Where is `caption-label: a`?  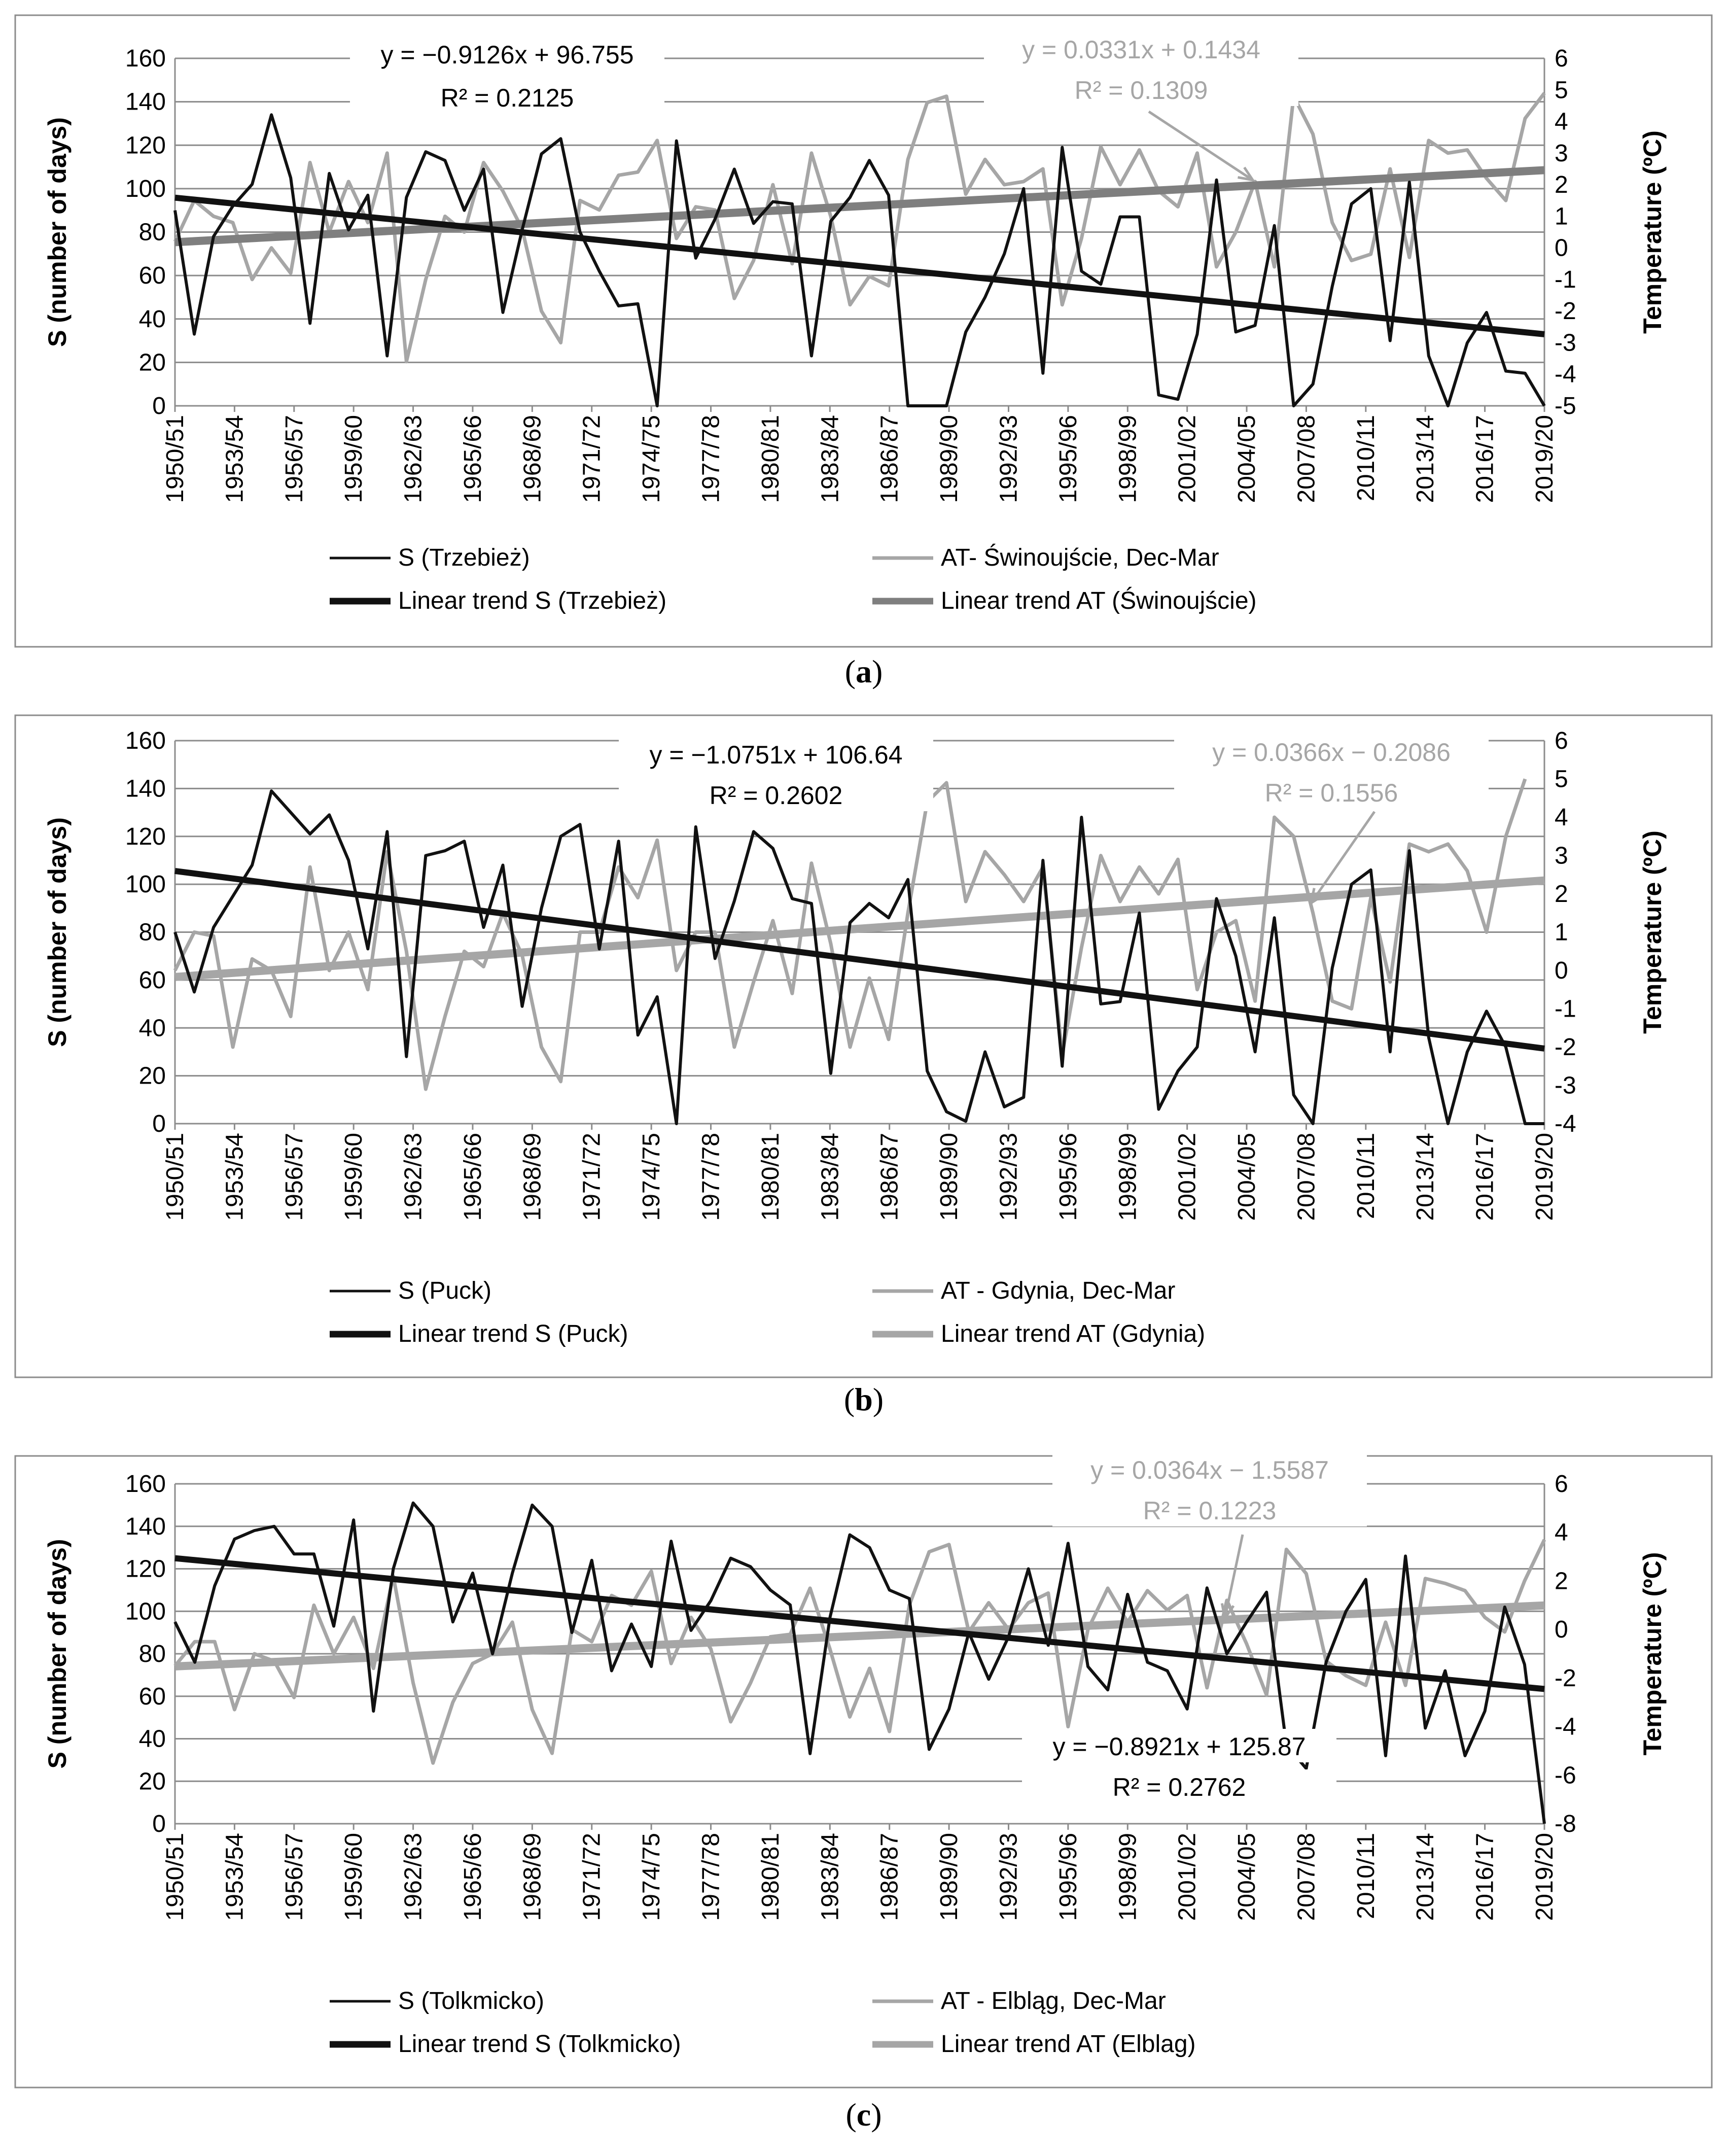
caption-label: a is located at coordinates (864, 671).